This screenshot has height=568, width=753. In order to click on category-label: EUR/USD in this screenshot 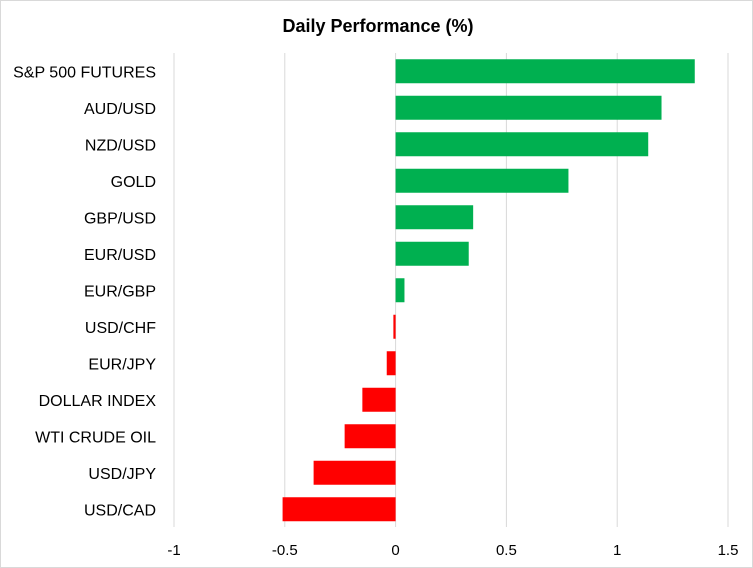, I will do `click(120, 255)`.